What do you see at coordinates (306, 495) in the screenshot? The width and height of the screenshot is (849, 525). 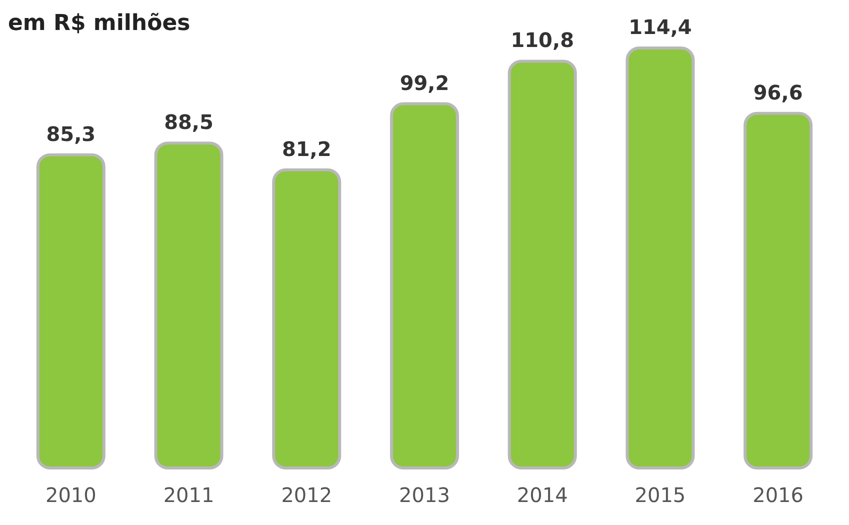 I see `x-tick-label: 2012` at bounding box center [306, 495].